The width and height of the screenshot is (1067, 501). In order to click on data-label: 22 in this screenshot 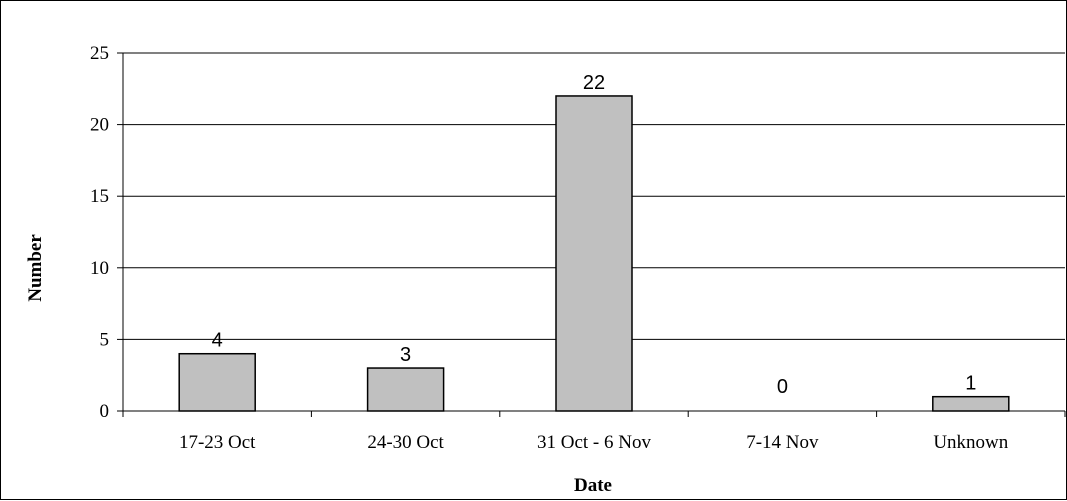, I will do `click(594, 83)`.